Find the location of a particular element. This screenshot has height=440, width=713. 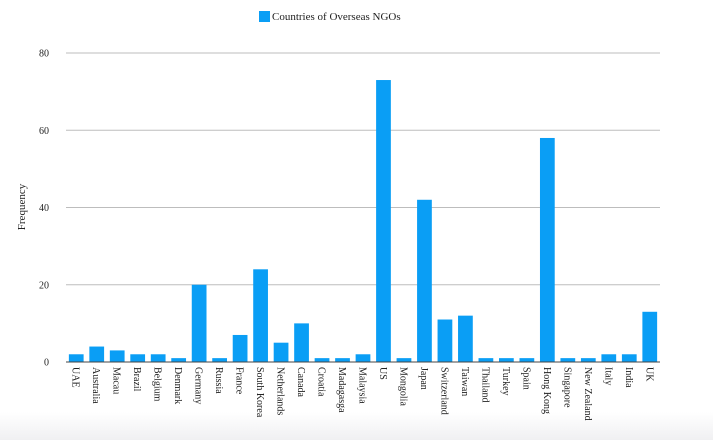

y-axis-title: Frequency is located at coordinates (22, 206).